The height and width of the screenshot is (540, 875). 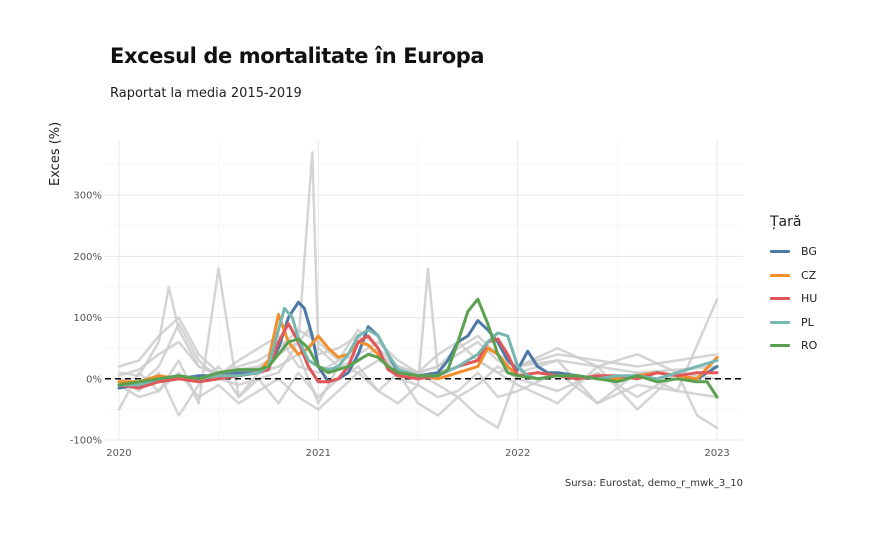 I want to click on source-caption: Sursa: Eurostat, demo_r_mwk_3_10, so click(x=653, y=483).